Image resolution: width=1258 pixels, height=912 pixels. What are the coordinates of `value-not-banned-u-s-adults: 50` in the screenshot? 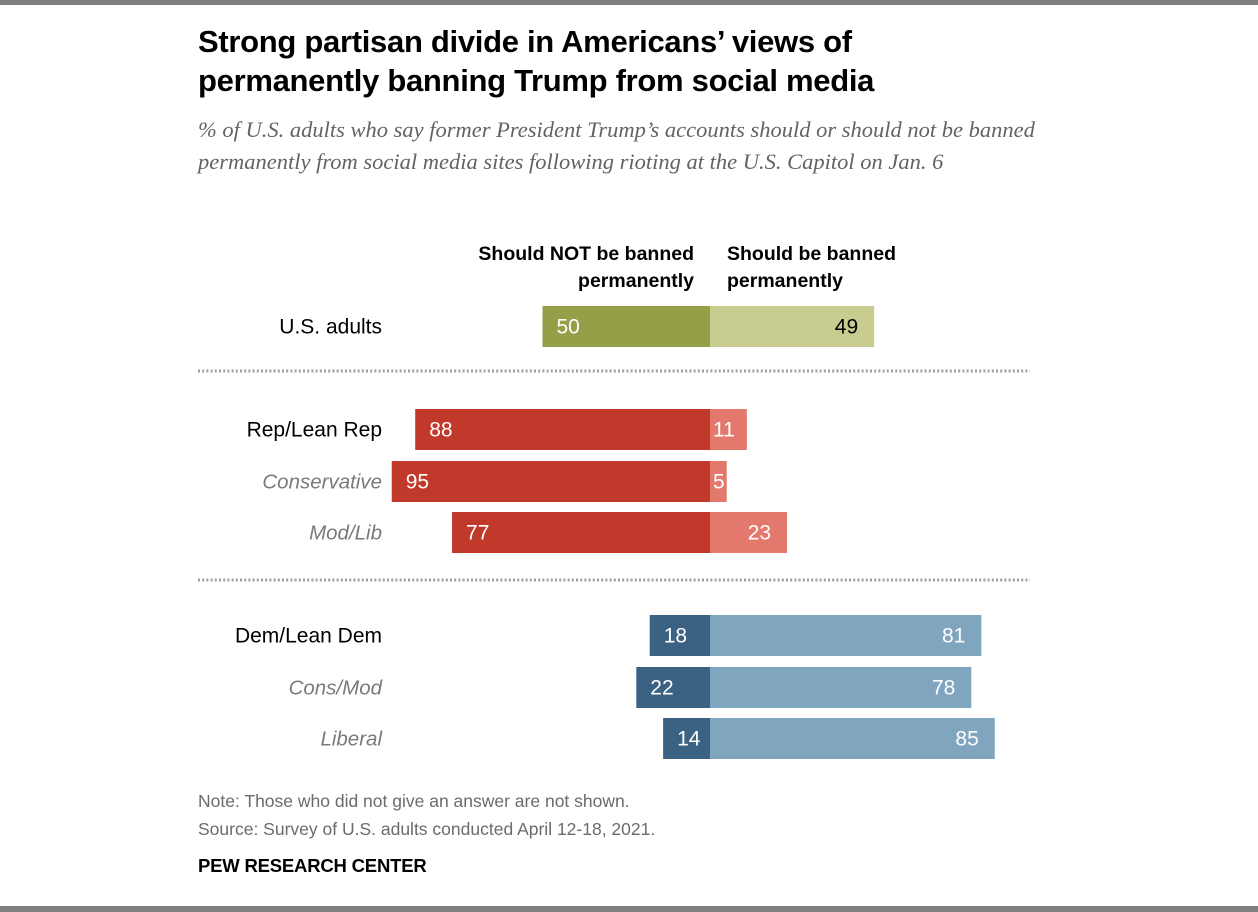 It's located at (568, 327).